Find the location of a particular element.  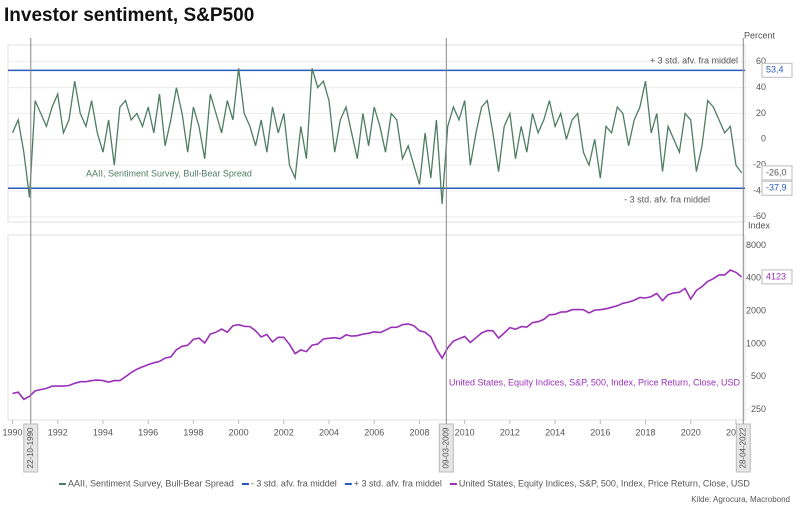

x-tick-label: 2018 is located at coordinates (646, 432).